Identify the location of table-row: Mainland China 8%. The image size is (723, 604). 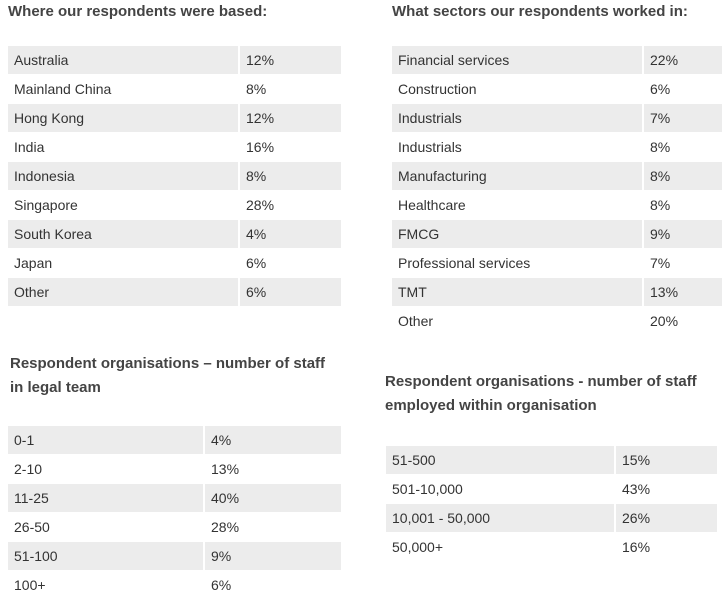
(174, 89).